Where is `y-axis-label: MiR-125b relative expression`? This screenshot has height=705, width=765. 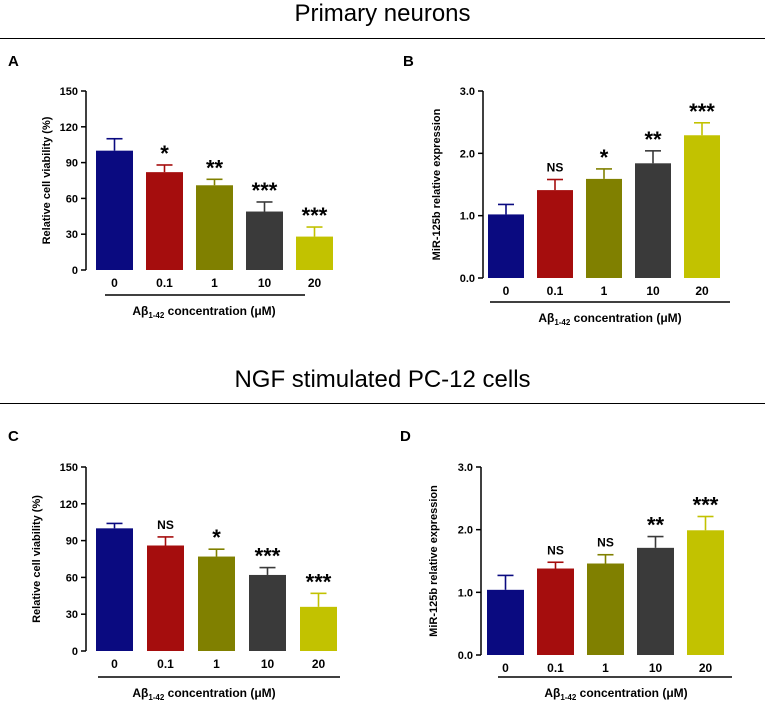
y-axis-label: MiR-125b relative expression is located at coordinates (434, 561).